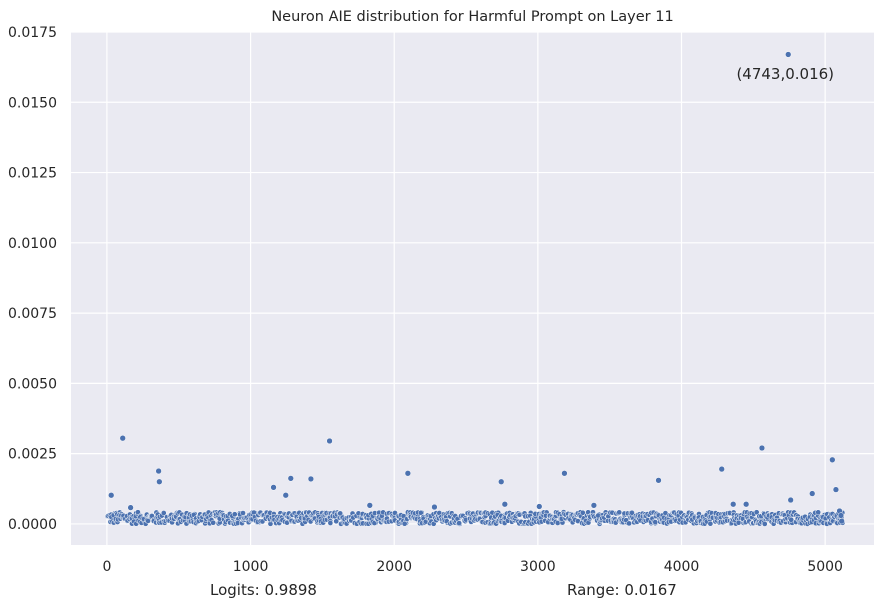 The height and width of the screenshot is (609, 884). I want to click on max-point-annotation: (4743,0.016), so click(785, 74).